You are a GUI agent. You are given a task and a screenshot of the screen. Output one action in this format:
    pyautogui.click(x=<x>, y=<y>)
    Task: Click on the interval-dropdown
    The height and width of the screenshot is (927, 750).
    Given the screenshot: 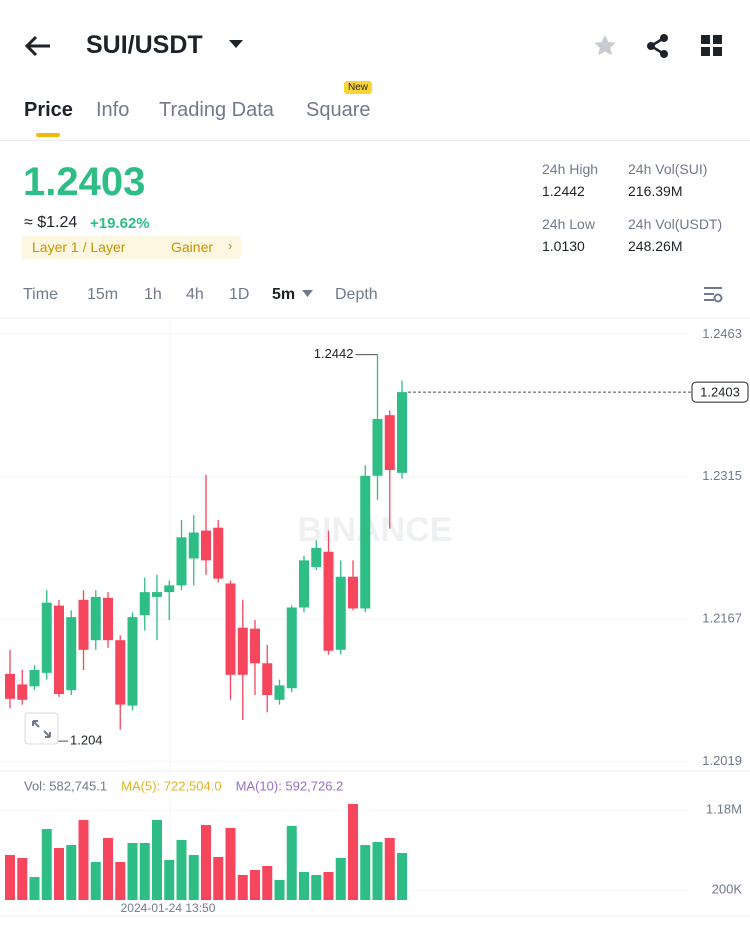 What is the action you would take?
    pyautogui.click(x=307, y=294)
    